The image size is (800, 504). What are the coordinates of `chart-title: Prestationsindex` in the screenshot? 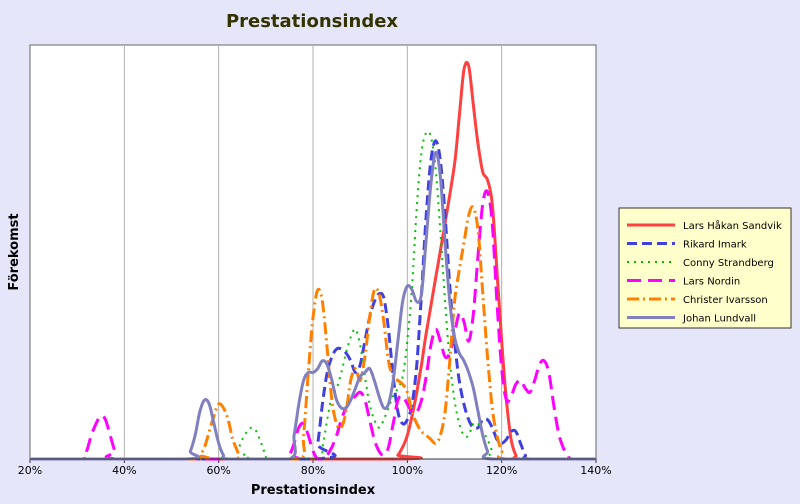 It's located at (312, 21).